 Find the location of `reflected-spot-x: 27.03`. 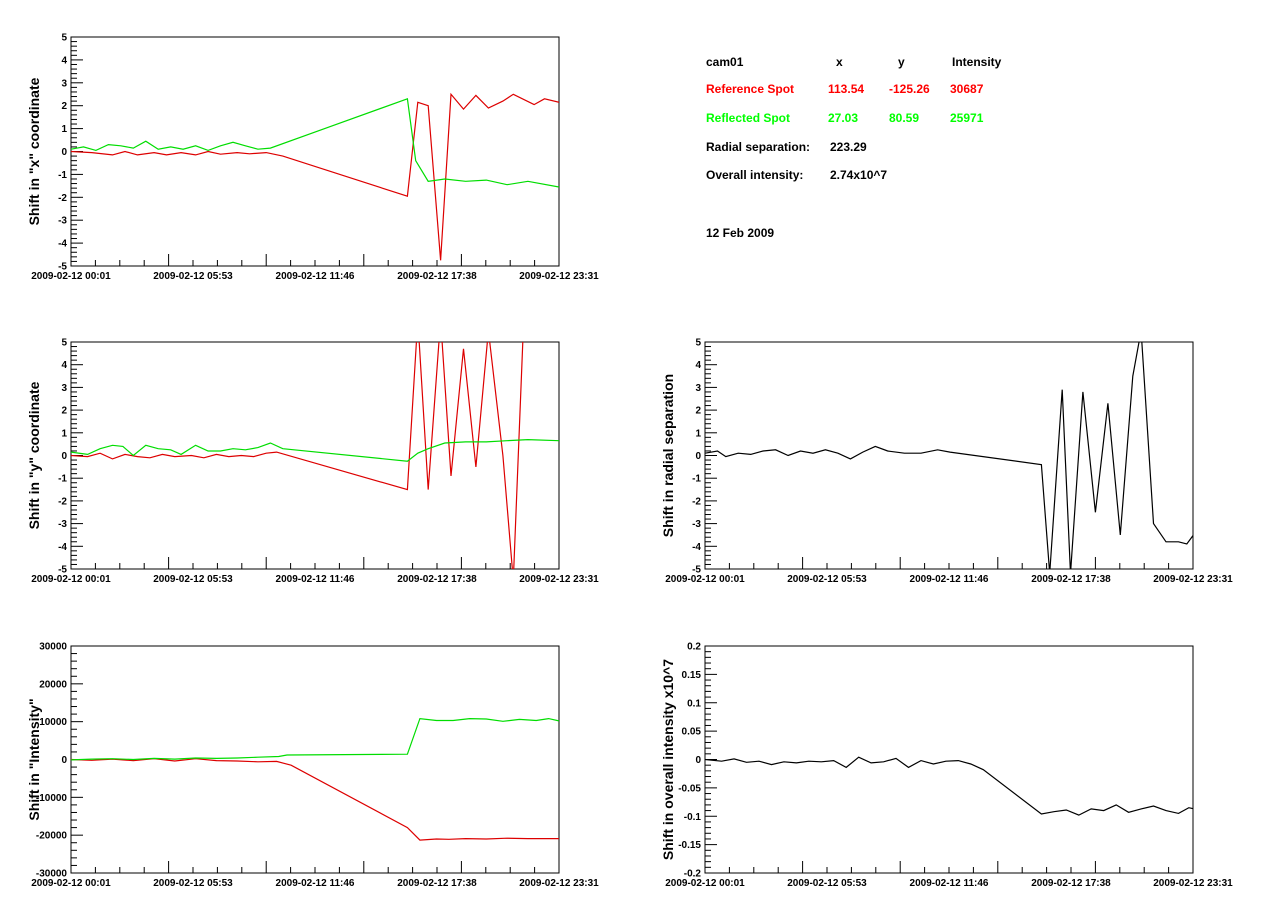

reflected-spot-x: 27.03 is located at coordinates (843, 118).